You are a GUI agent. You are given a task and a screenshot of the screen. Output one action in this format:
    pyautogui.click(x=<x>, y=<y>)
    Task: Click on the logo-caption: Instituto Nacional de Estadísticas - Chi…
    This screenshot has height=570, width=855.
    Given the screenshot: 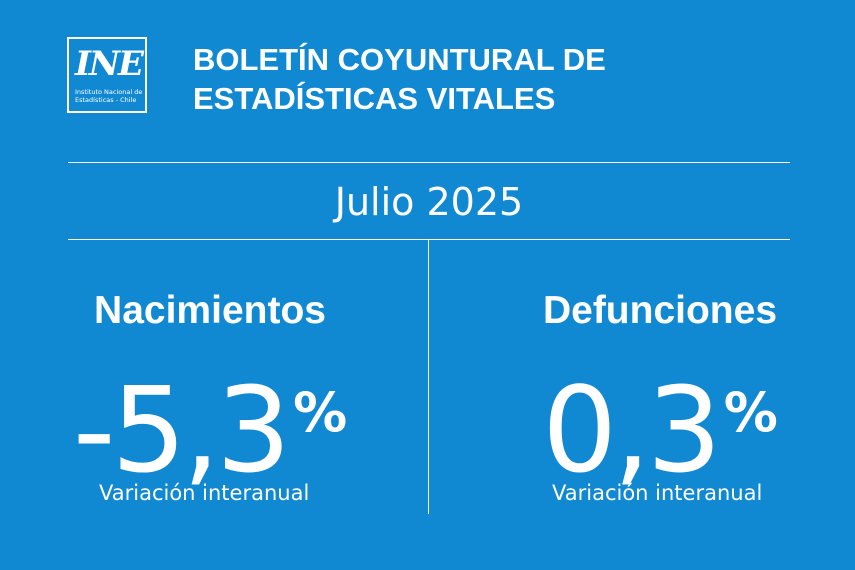 What is the action you would take?
    pyautogui.click(x=110, y=96)
    